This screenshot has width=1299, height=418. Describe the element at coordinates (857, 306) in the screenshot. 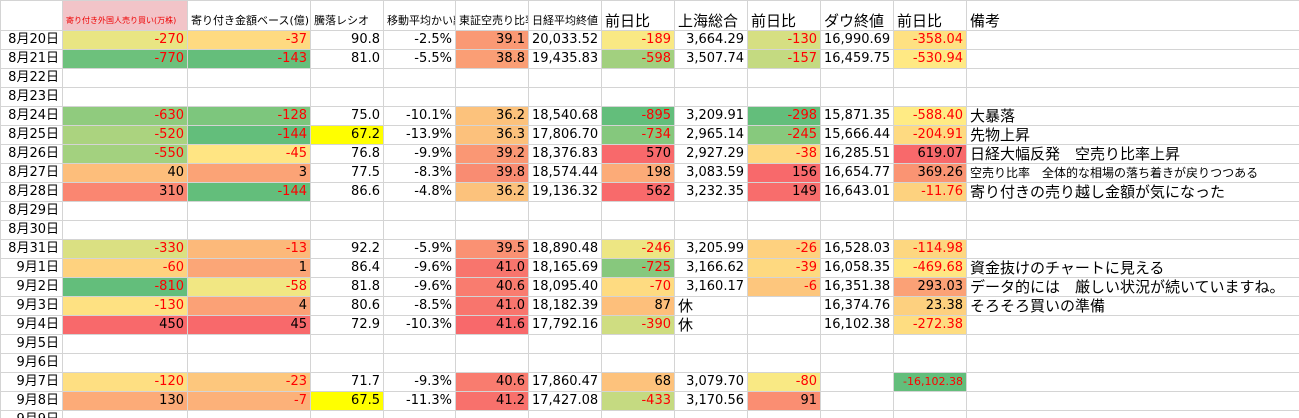

I see `value-cell: 16,374.76` at that location.